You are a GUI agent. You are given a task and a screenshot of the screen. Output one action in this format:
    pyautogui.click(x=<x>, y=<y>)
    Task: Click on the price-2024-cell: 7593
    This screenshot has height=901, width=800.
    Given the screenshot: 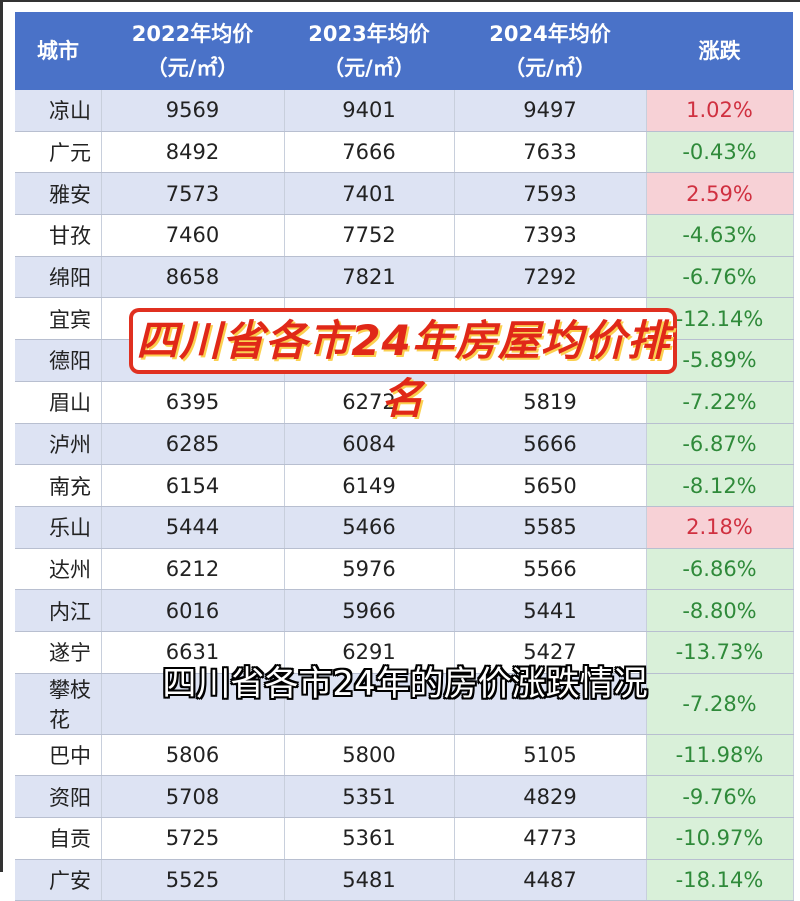 What is the action you would take?
    pyautogui.click(x=550, y=194)
    